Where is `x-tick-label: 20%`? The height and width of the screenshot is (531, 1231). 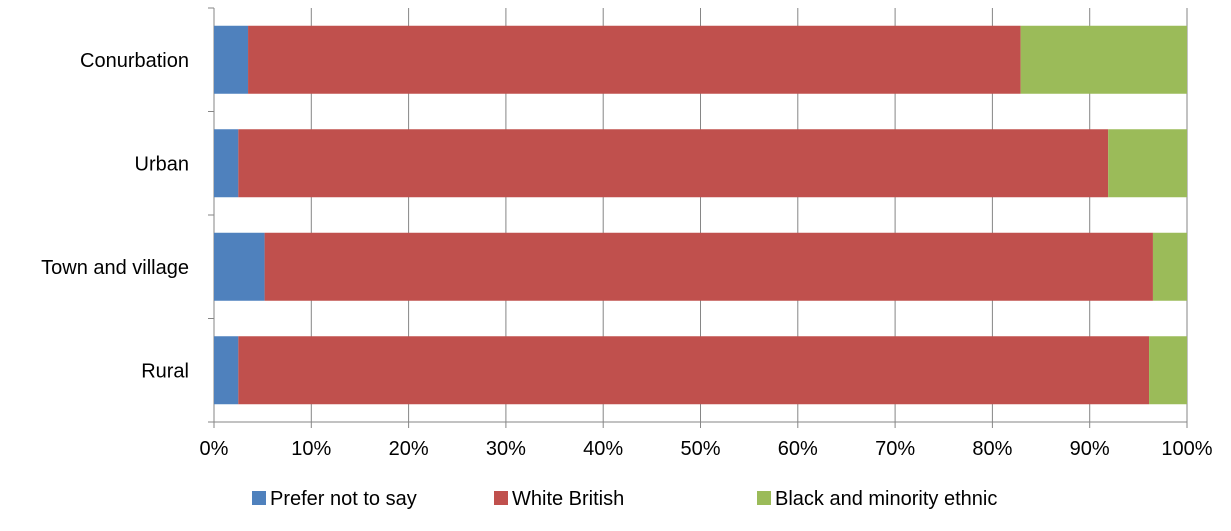
x-tick-label: 20% is located at coordinates (409, 449).